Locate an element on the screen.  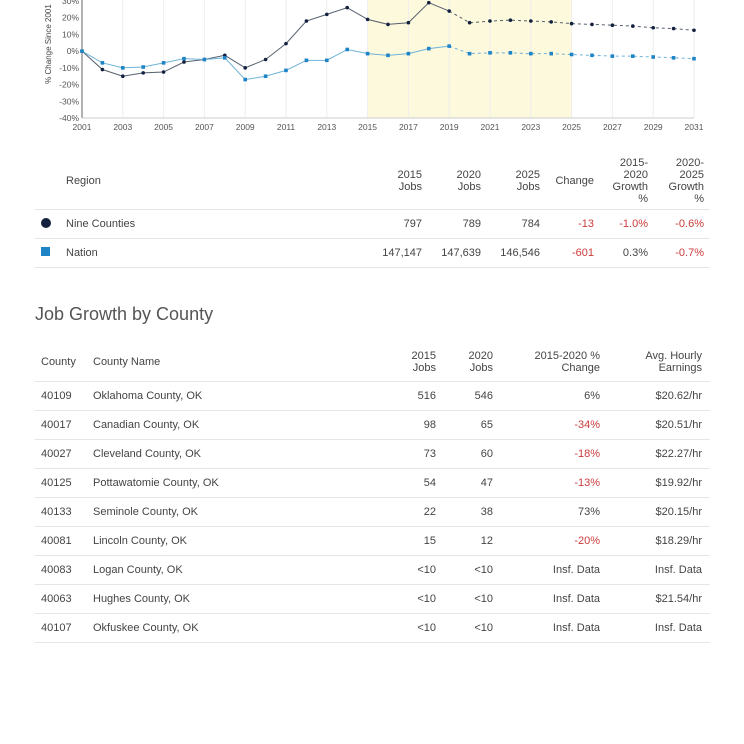
avg-hourly-earnings: $20.15/hr is located at coordinates (657, 512).